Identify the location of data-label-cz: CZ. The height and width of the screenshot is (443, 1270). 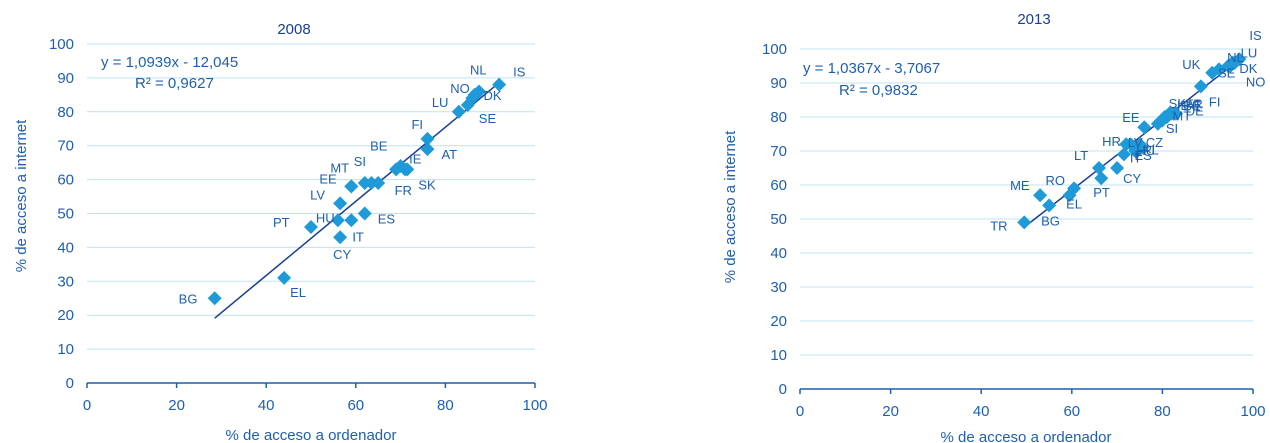
(1154, 142).